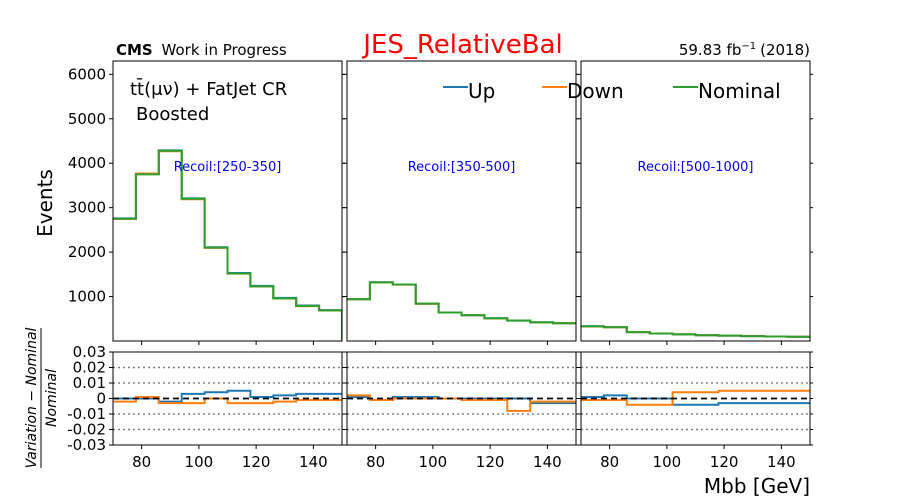 Image resolution: width=900 pixels, height=500 pixels. I want to click on ratio-y-tick-label: 0.01, so click(89, 383).